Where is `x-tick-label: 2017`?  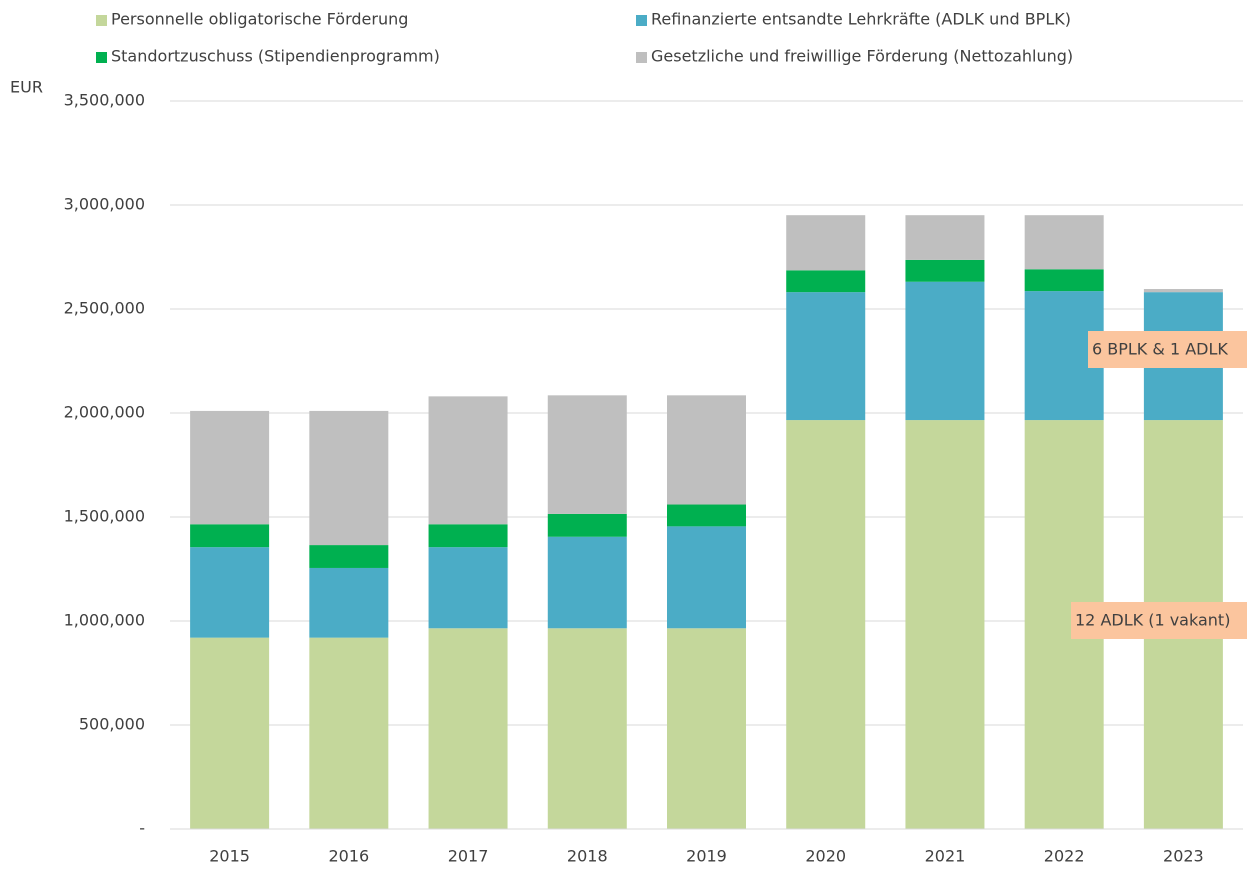 x-tick-label: 2017 is located at coordinates (468, 856).